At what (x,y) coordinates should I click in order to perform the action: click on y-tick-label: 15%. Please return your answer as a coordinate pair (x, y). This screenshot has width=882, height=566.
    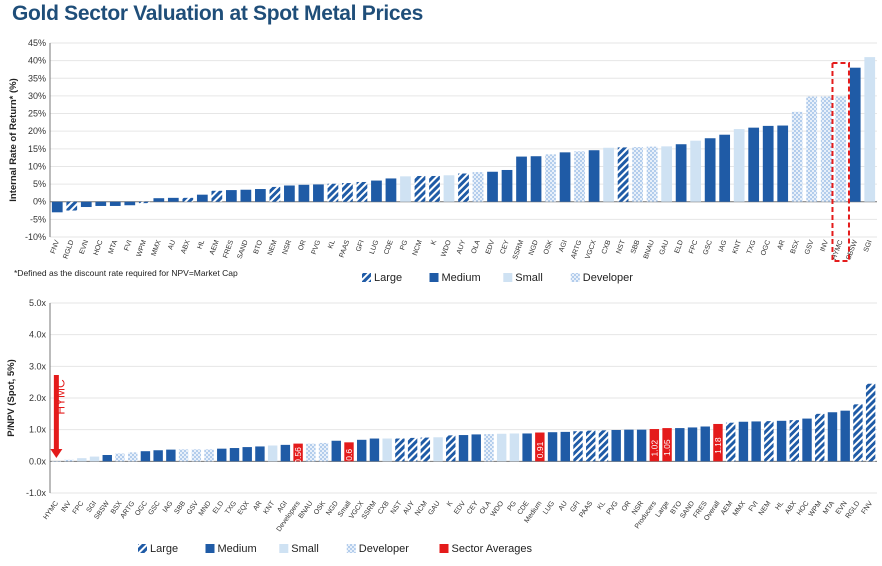
    Looking at the image, I should click on (37, 149).